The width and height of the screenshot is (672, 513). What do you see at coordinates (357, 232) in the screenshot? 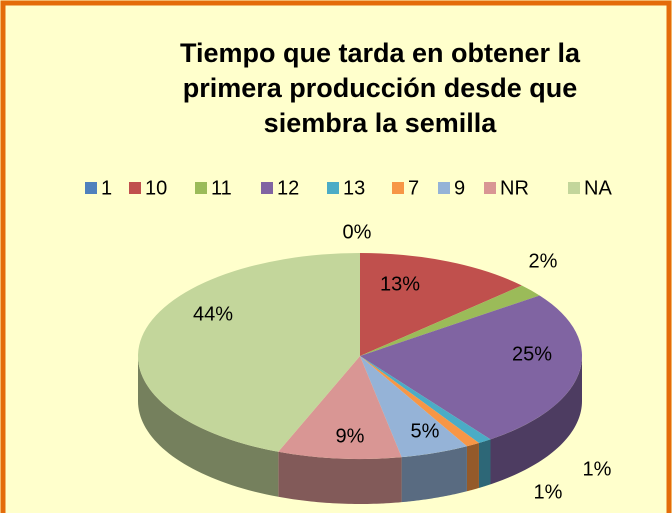
I see `data-label: 0%` at bounding box center [357, 232].